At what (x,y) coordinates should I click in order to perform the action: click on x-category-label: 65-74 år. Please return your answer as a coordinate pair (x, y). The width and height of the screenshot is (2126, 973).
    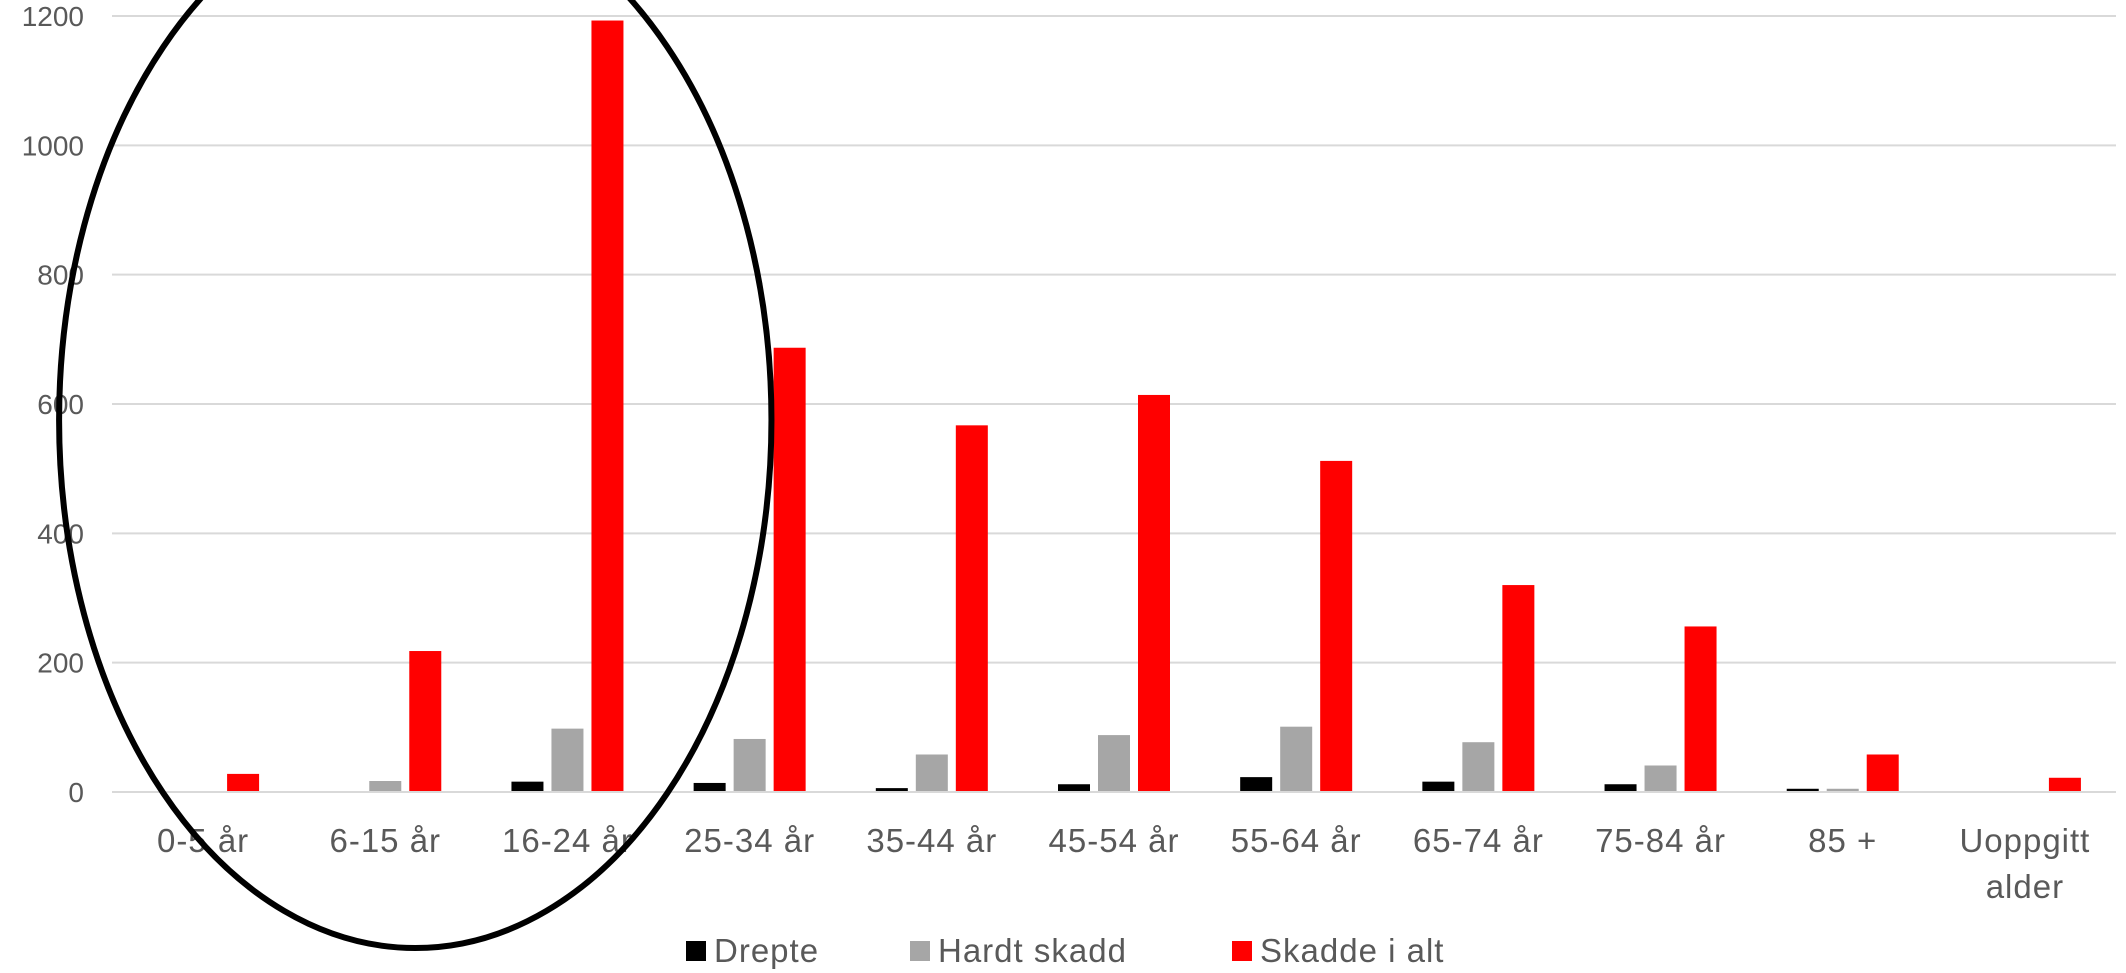
    Looking at the image, I should click on (1478, 840).